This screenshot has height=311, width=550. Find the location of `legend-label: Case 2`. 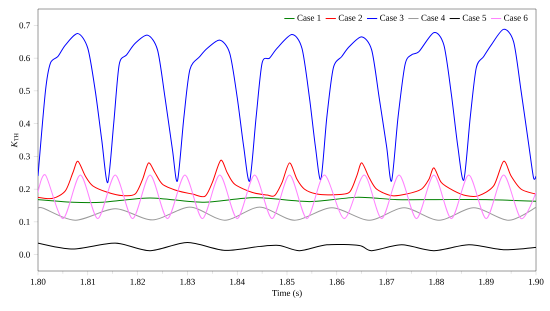

legend-label: Case 2 is located at coordinates (350, 17).